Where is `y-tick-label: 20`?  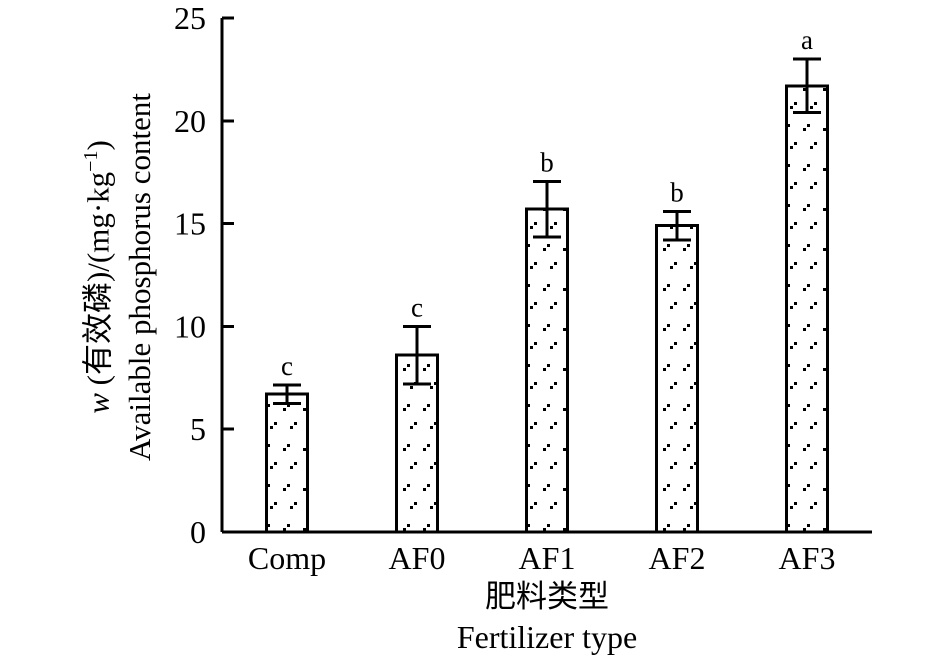 y-tick-label: 20 is located at coordinates (190, 121).